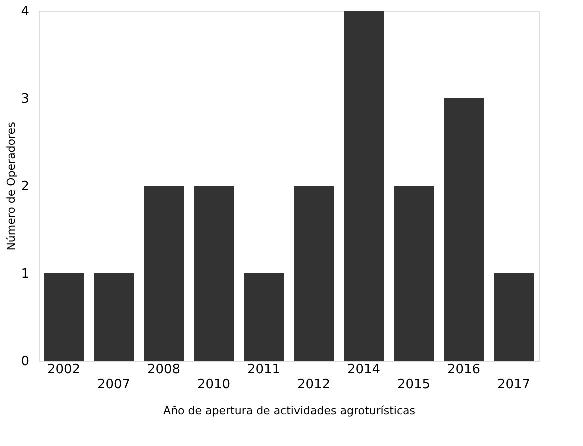  I want to click on y-tick-label: 1, so click(25, 274).